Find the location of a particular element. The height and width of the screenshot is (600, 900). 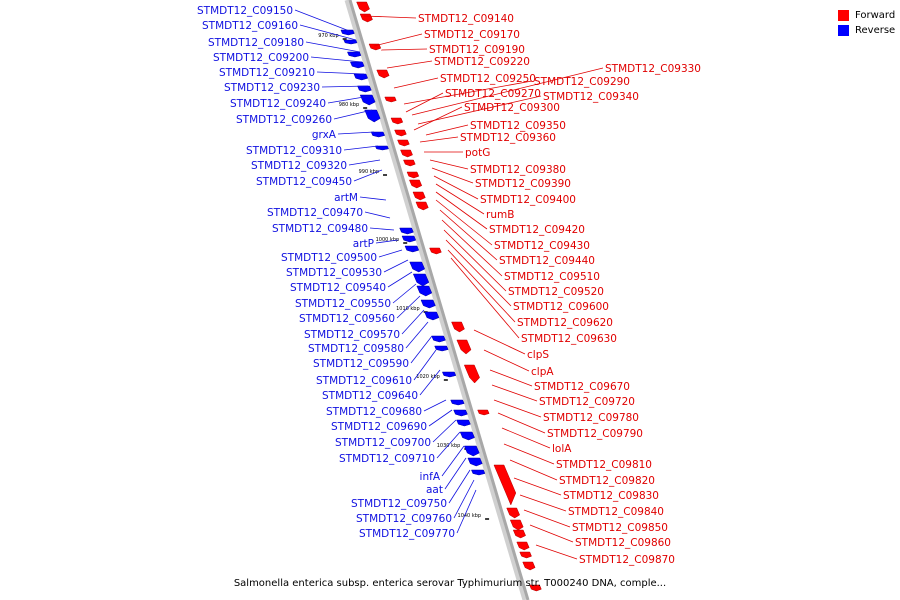

reverse-gene-label: grxA is located at coordinates (324, 135).